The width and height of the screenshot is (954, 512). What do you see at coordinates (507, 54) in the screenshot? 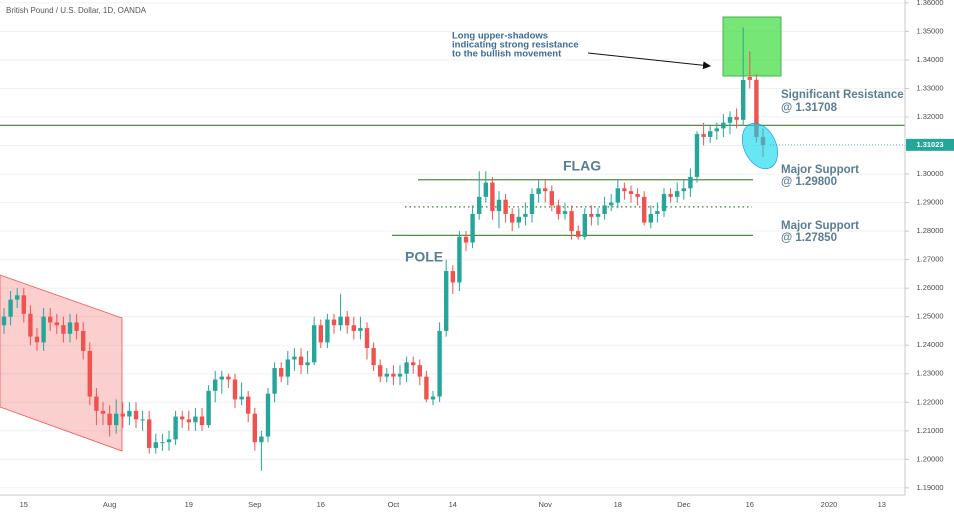
I see `annotation-text: to the bullish movement` at bounding box center [507, 54].